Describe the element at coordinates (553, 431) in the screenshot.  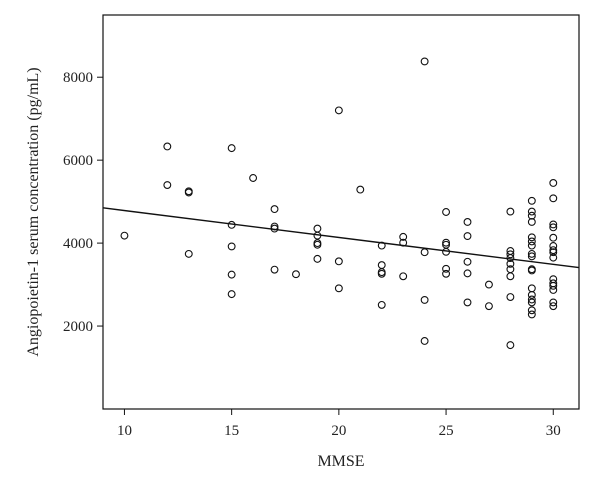
I see `x-tick-label: 30` at that location.